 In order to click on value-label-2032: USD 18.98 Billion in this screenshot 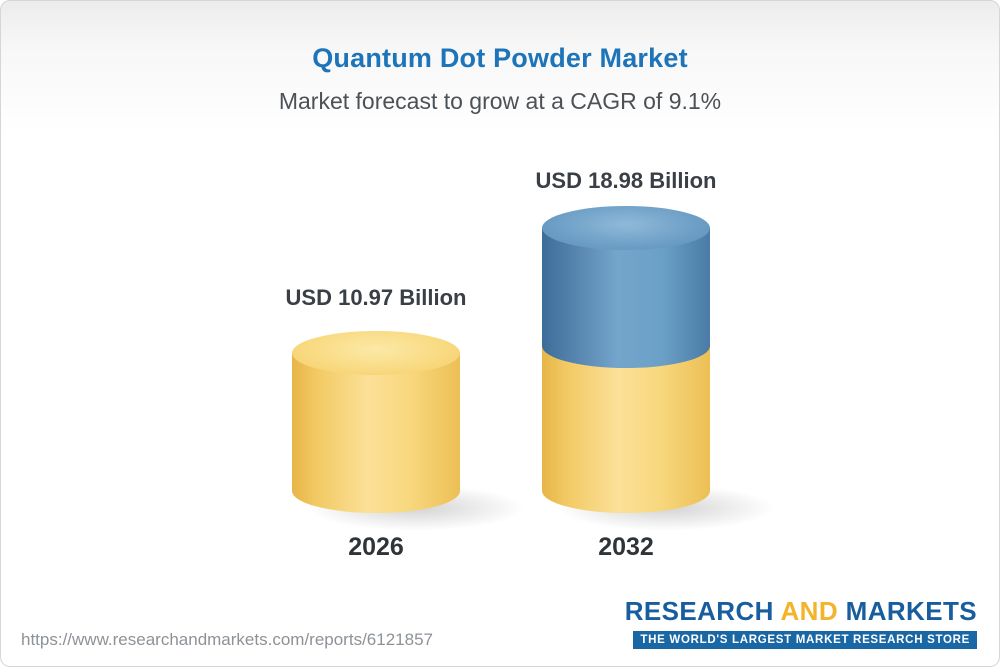, I will do `click(626, 180)`.